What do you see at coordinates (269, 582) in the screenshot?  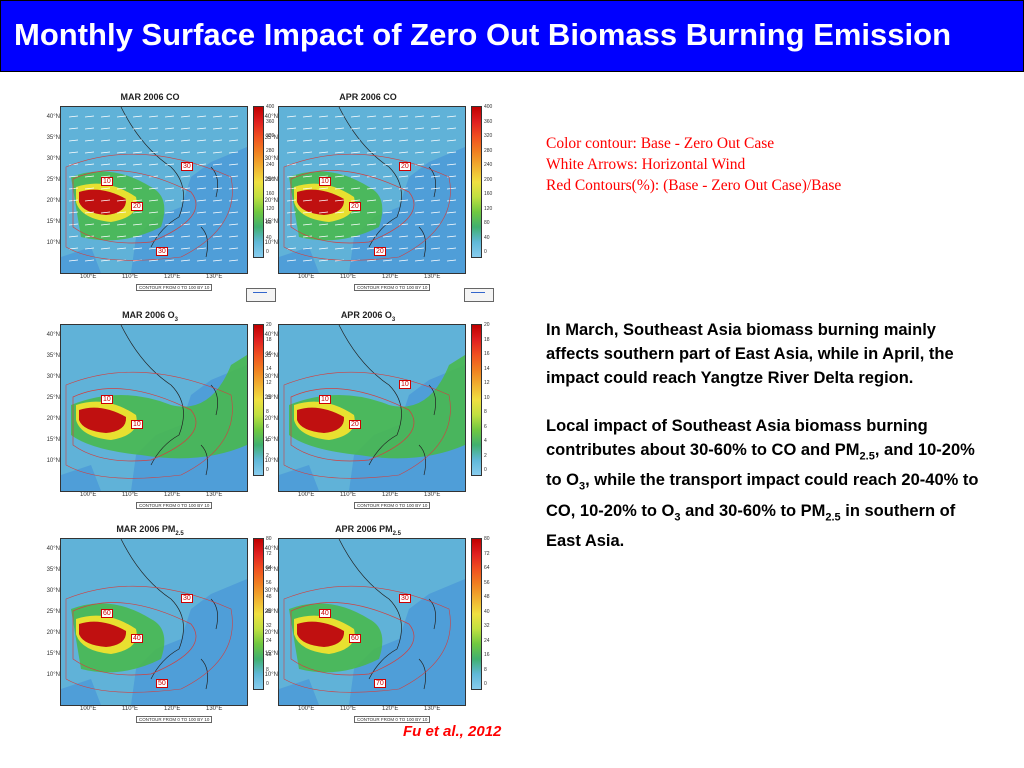 I see `colorbar-tick-label: 56` at bounding box center [269, 582].